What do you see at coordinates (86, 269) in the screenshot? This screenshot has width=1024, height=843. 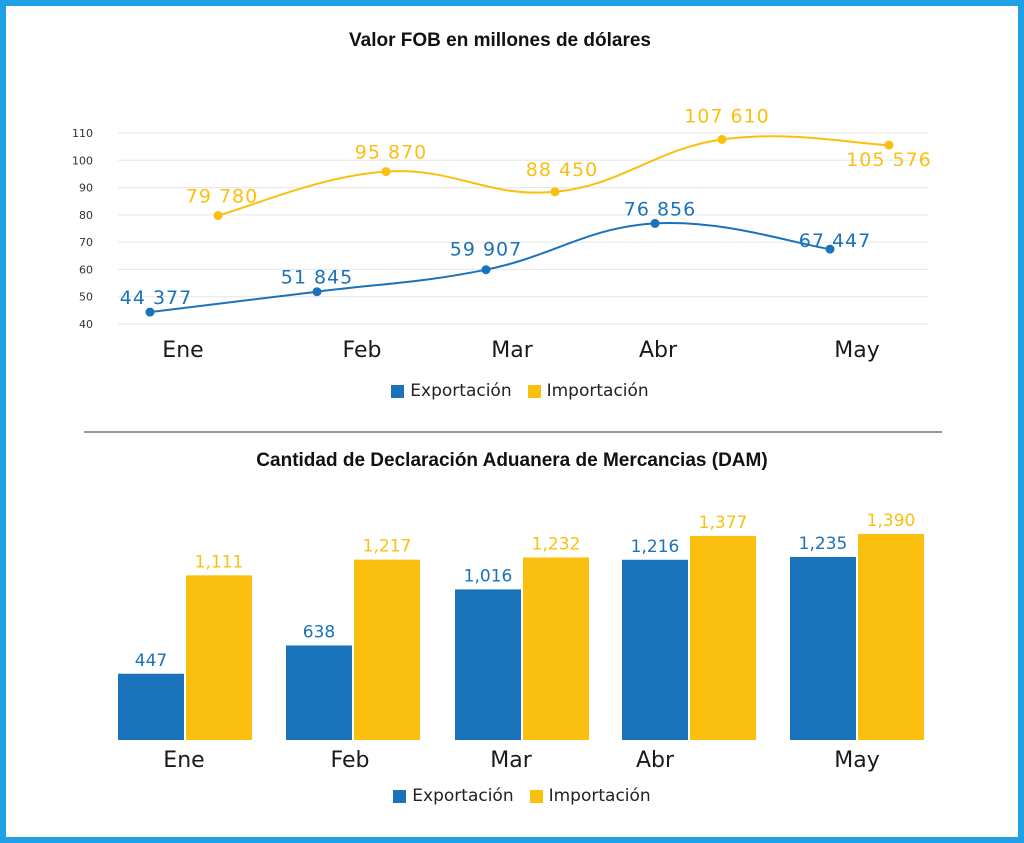 I see `y-tick-label: 60` at bounding box center [86, 269].